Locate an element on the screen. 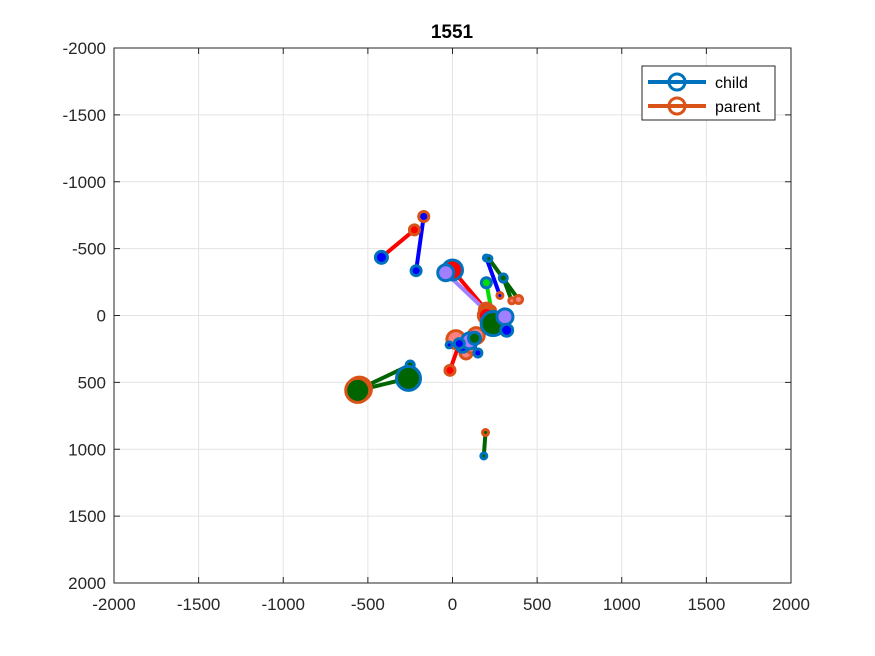  y-tick-label: -1500 is located at coordinates (84, 115).